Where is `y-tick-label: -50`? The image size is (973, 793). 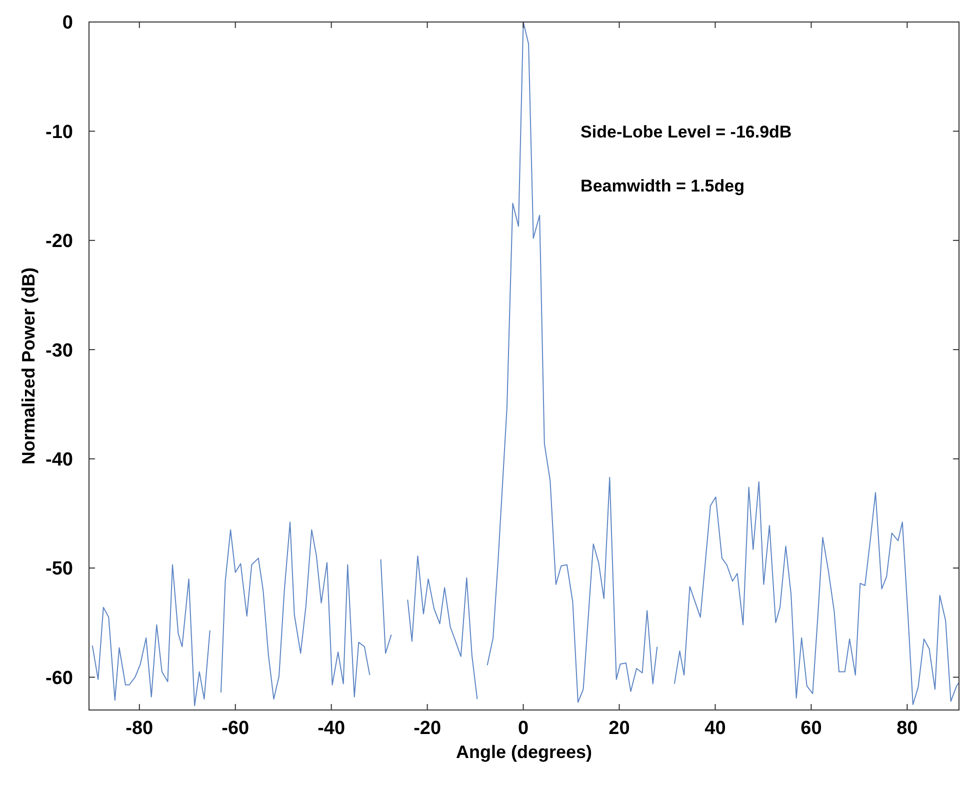
y-tick-label: -50 is located at coordinates (59, 569).